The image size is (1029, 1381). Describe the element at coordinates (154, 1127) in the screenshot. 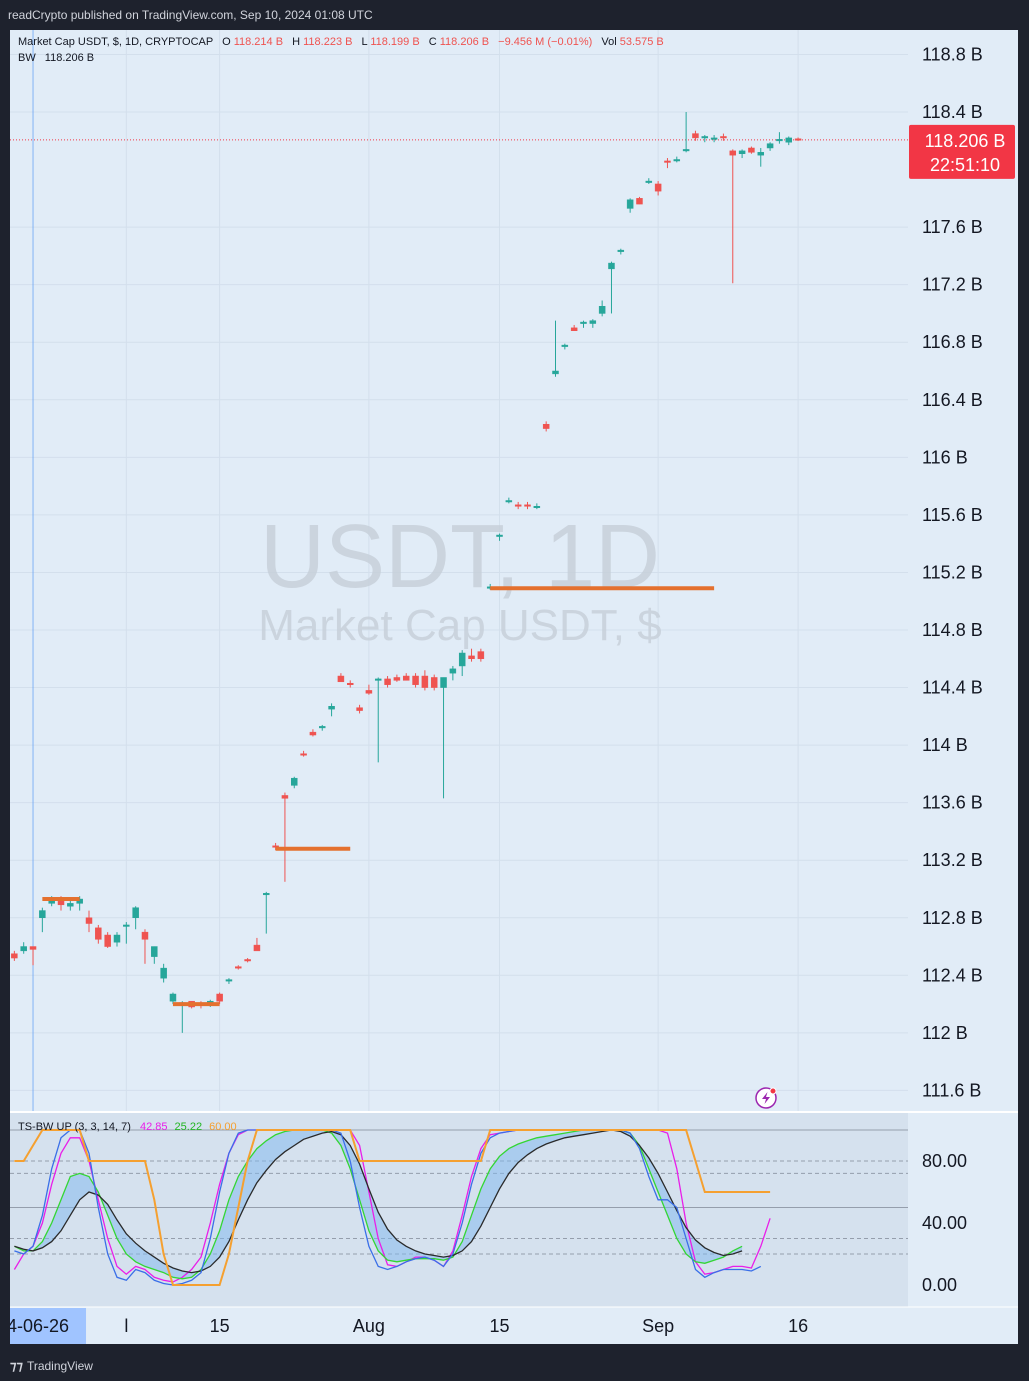

I see `indicator-value-1: 42.85` at that location.